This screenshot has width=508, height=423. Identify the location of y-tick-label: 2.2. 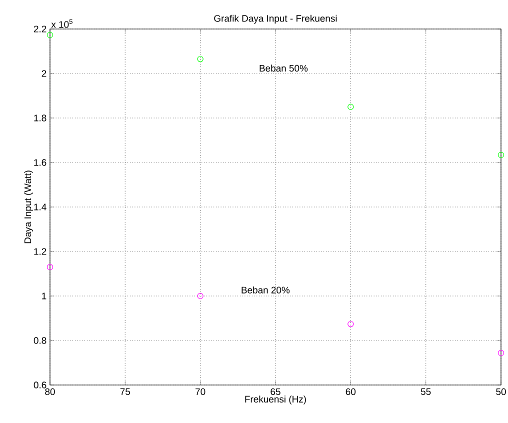
(40, 29).